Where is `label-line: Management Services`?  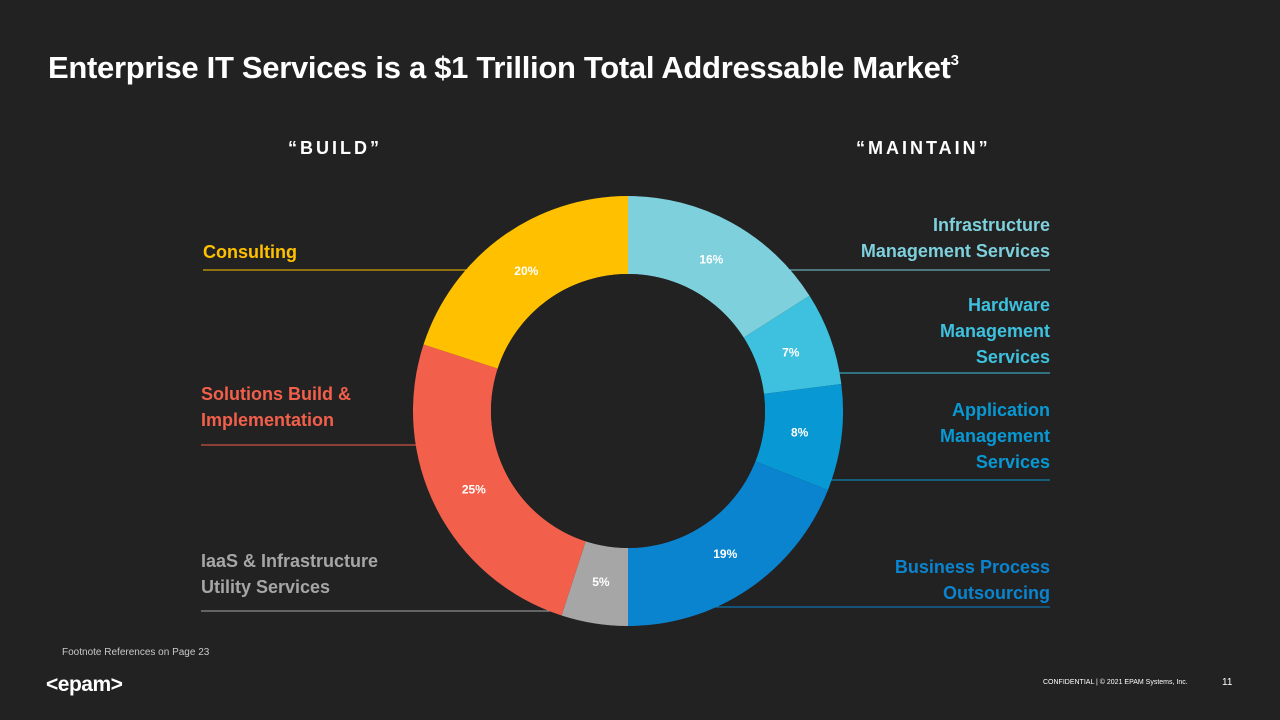
label-line: Management Services is located at coordinates (955, 251).